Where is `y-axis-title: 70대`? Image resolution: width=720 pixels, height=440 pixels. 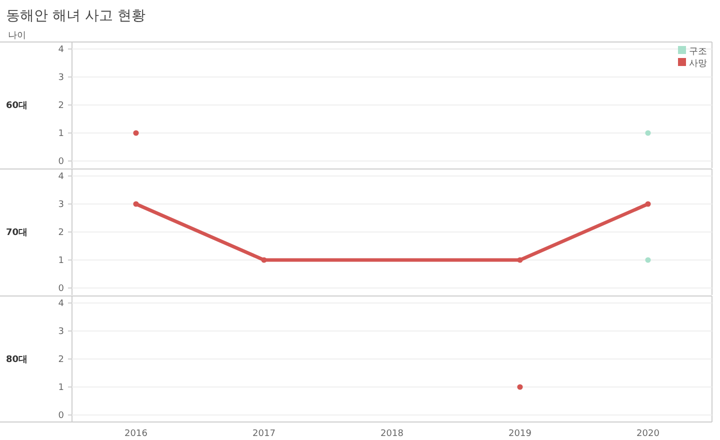 y-axis-title: 70대 is located at coordinates (17, 233).